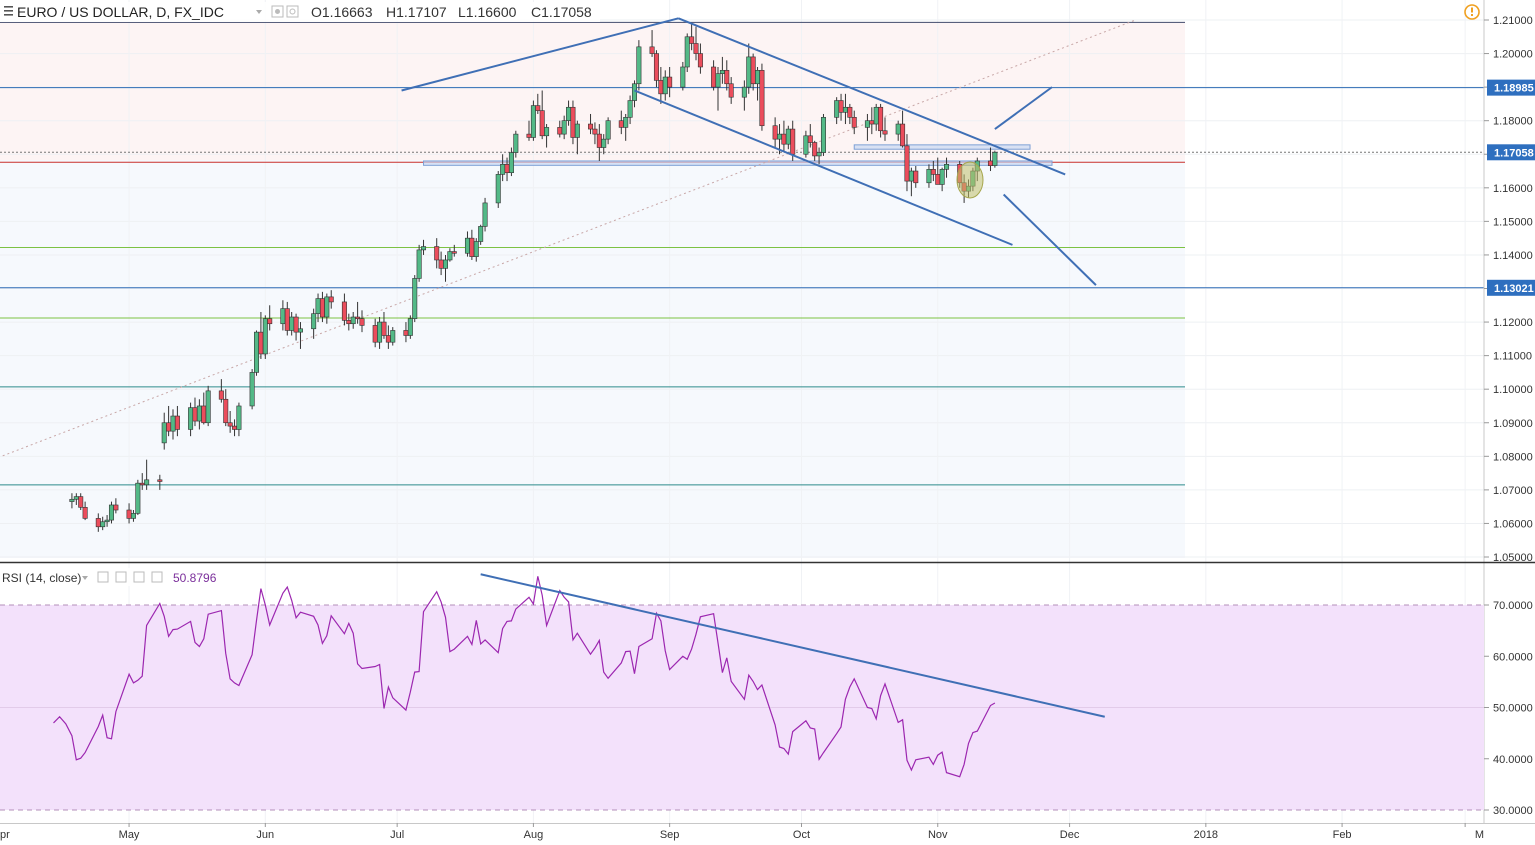  Describe the element at coordinates (120, 12) in the screenshot. I see `symbol-title: EURO / US DOLLAR, D, FX_IDC` at that location.